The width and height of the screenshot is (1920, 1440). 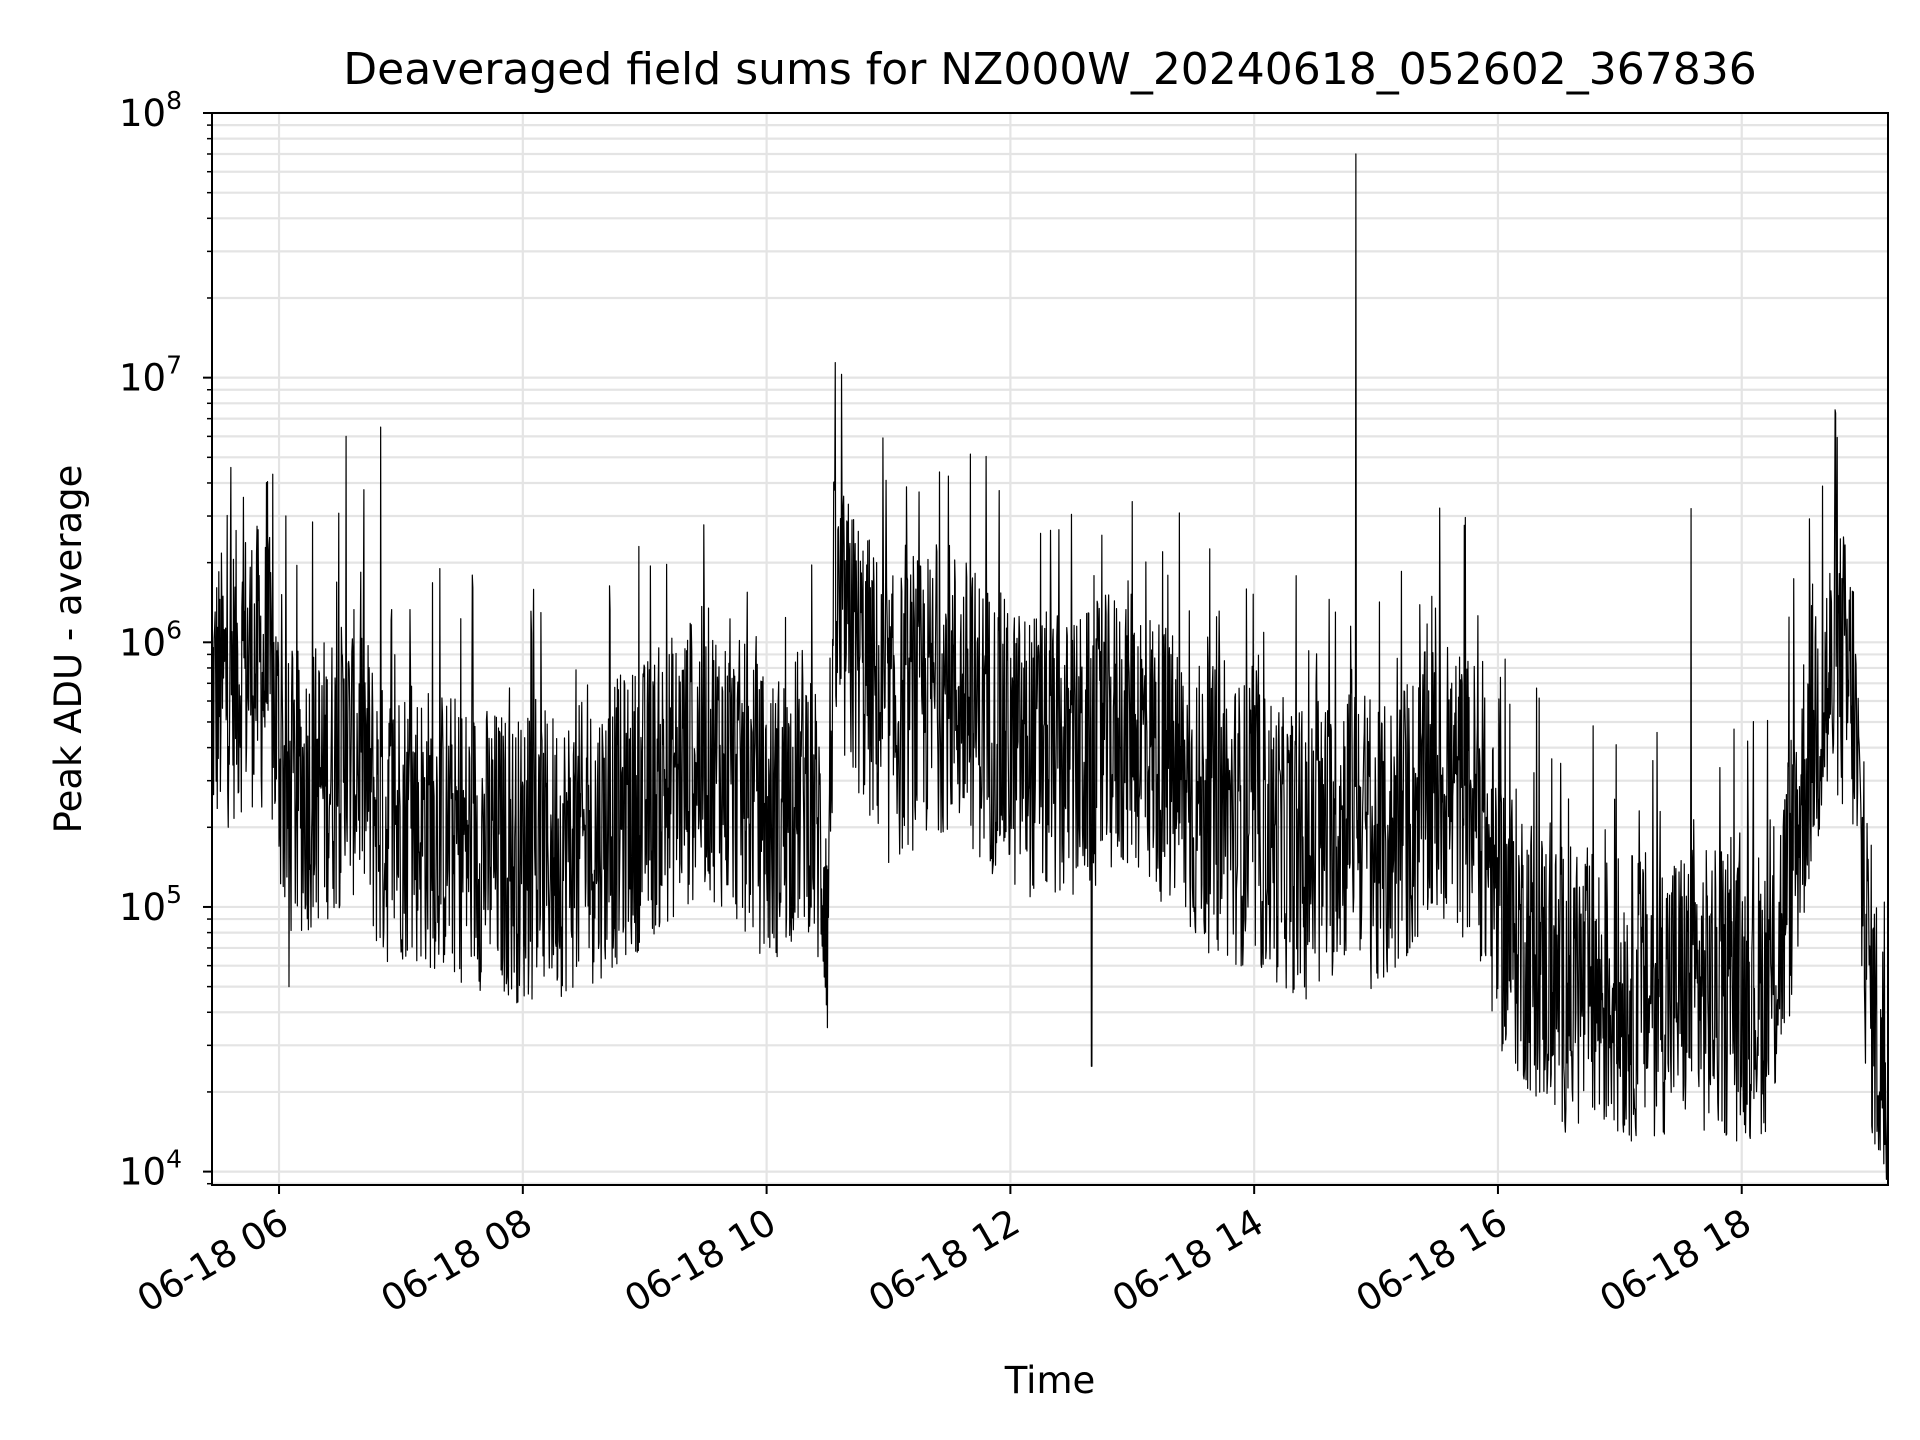 I want to click on y-axis-label: Peak ADU - average, so click(x=68, y=649).